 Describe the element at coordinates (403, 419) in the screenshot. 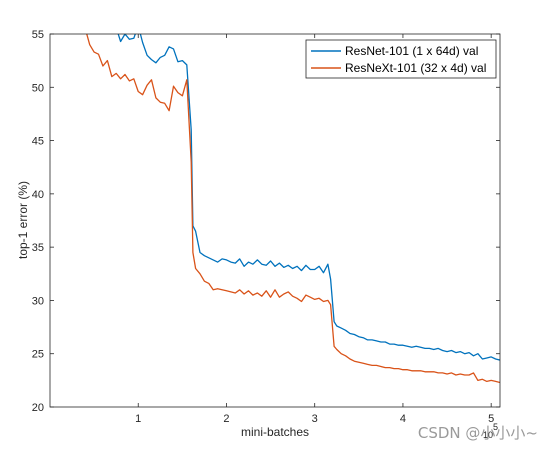

I see `x-tick-label: 4` at that location.